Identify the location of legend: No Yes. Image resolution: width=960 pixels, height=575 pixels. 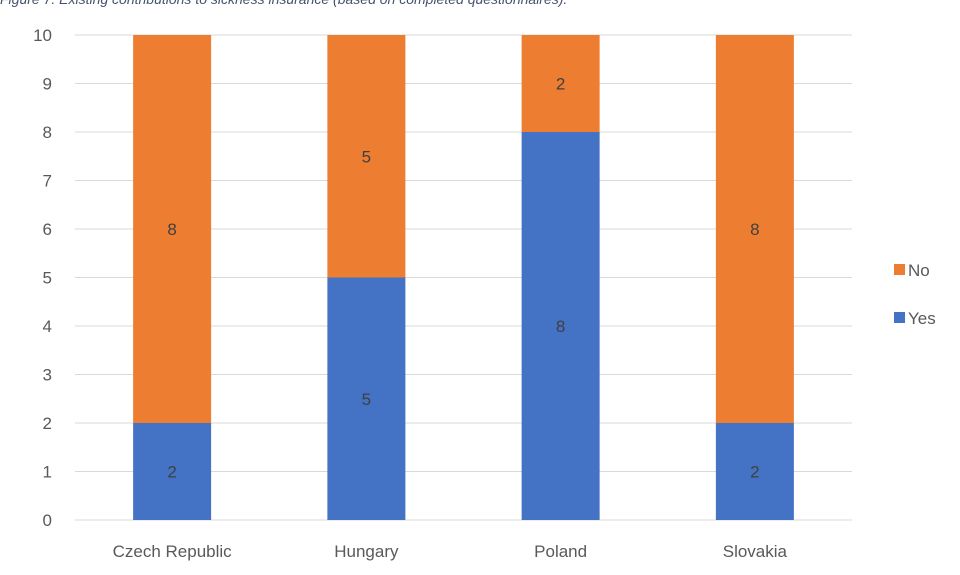
(915, 294).